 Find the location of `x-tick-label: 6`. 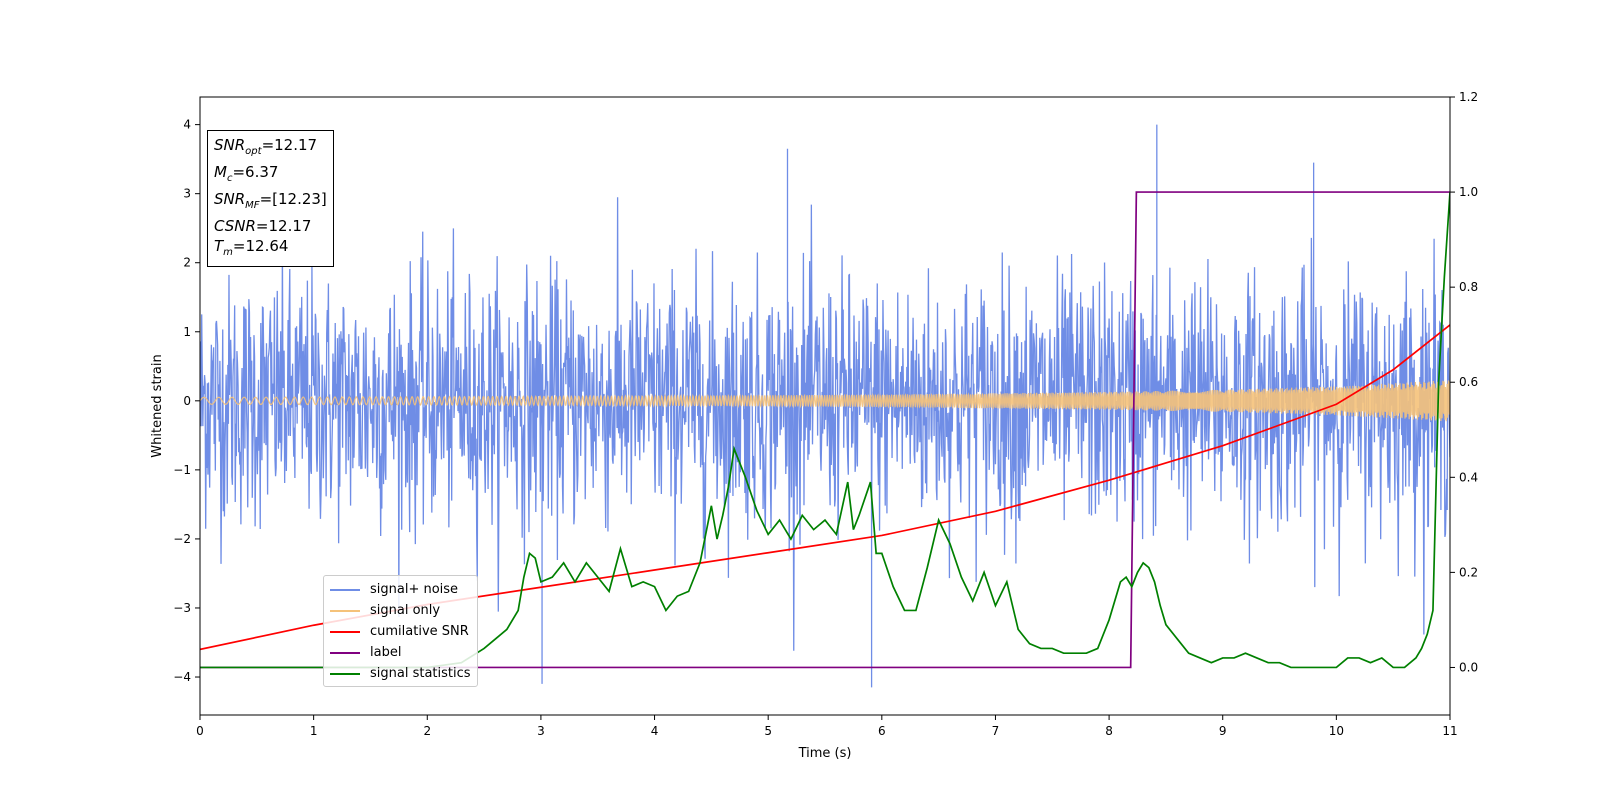

x-tick-label: 6 is located at coordinates (882, 731).